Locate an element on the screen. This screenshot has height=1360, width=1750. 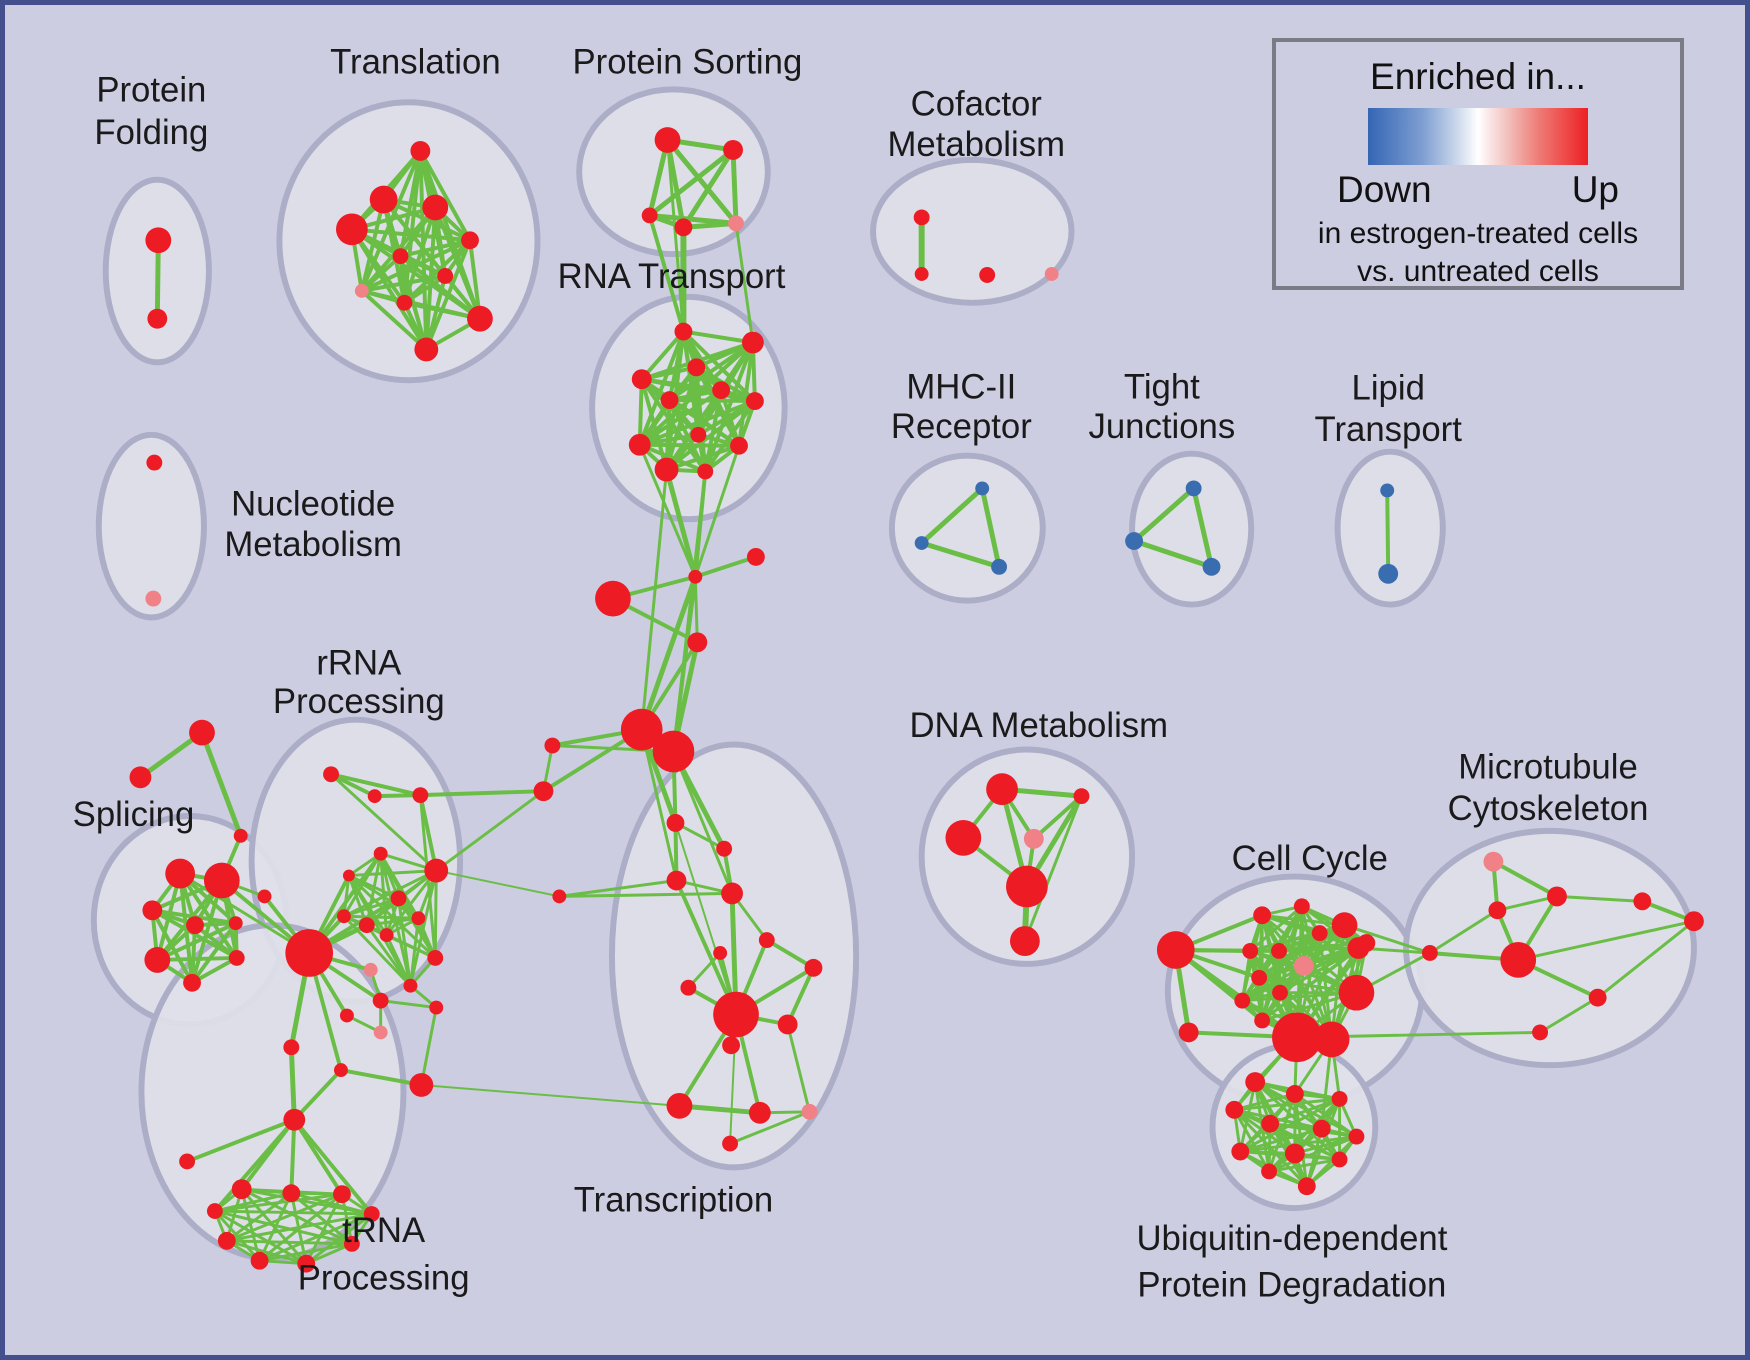
node-rt3 is located at coordinates (696, 367).